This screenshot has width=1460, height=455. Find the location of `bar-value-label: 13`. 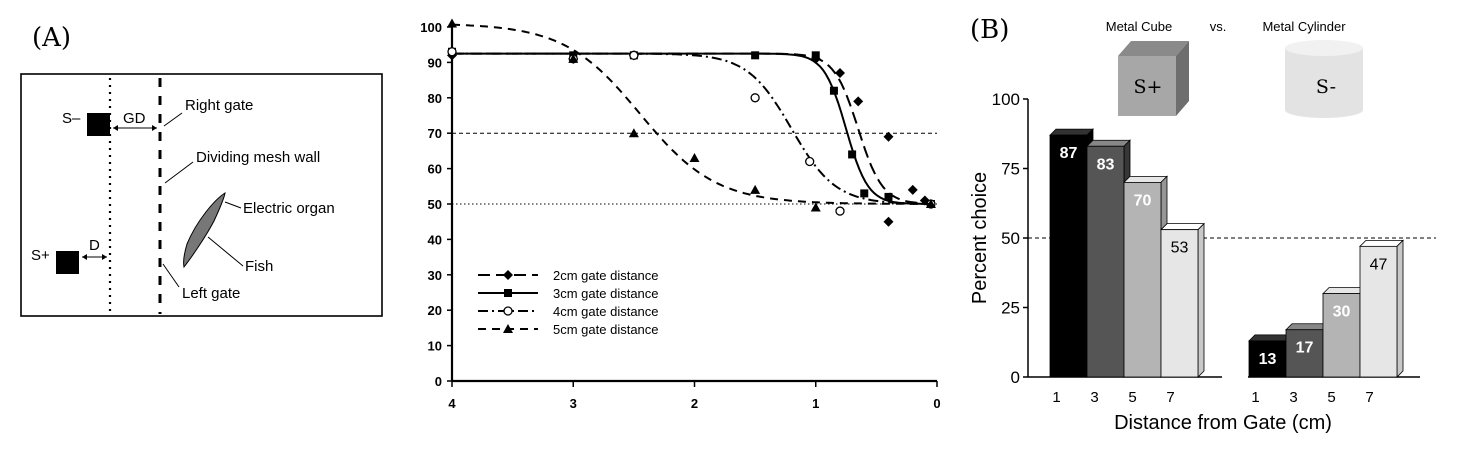

bar-value-label: 13 is located at coordinates (1268, 359).